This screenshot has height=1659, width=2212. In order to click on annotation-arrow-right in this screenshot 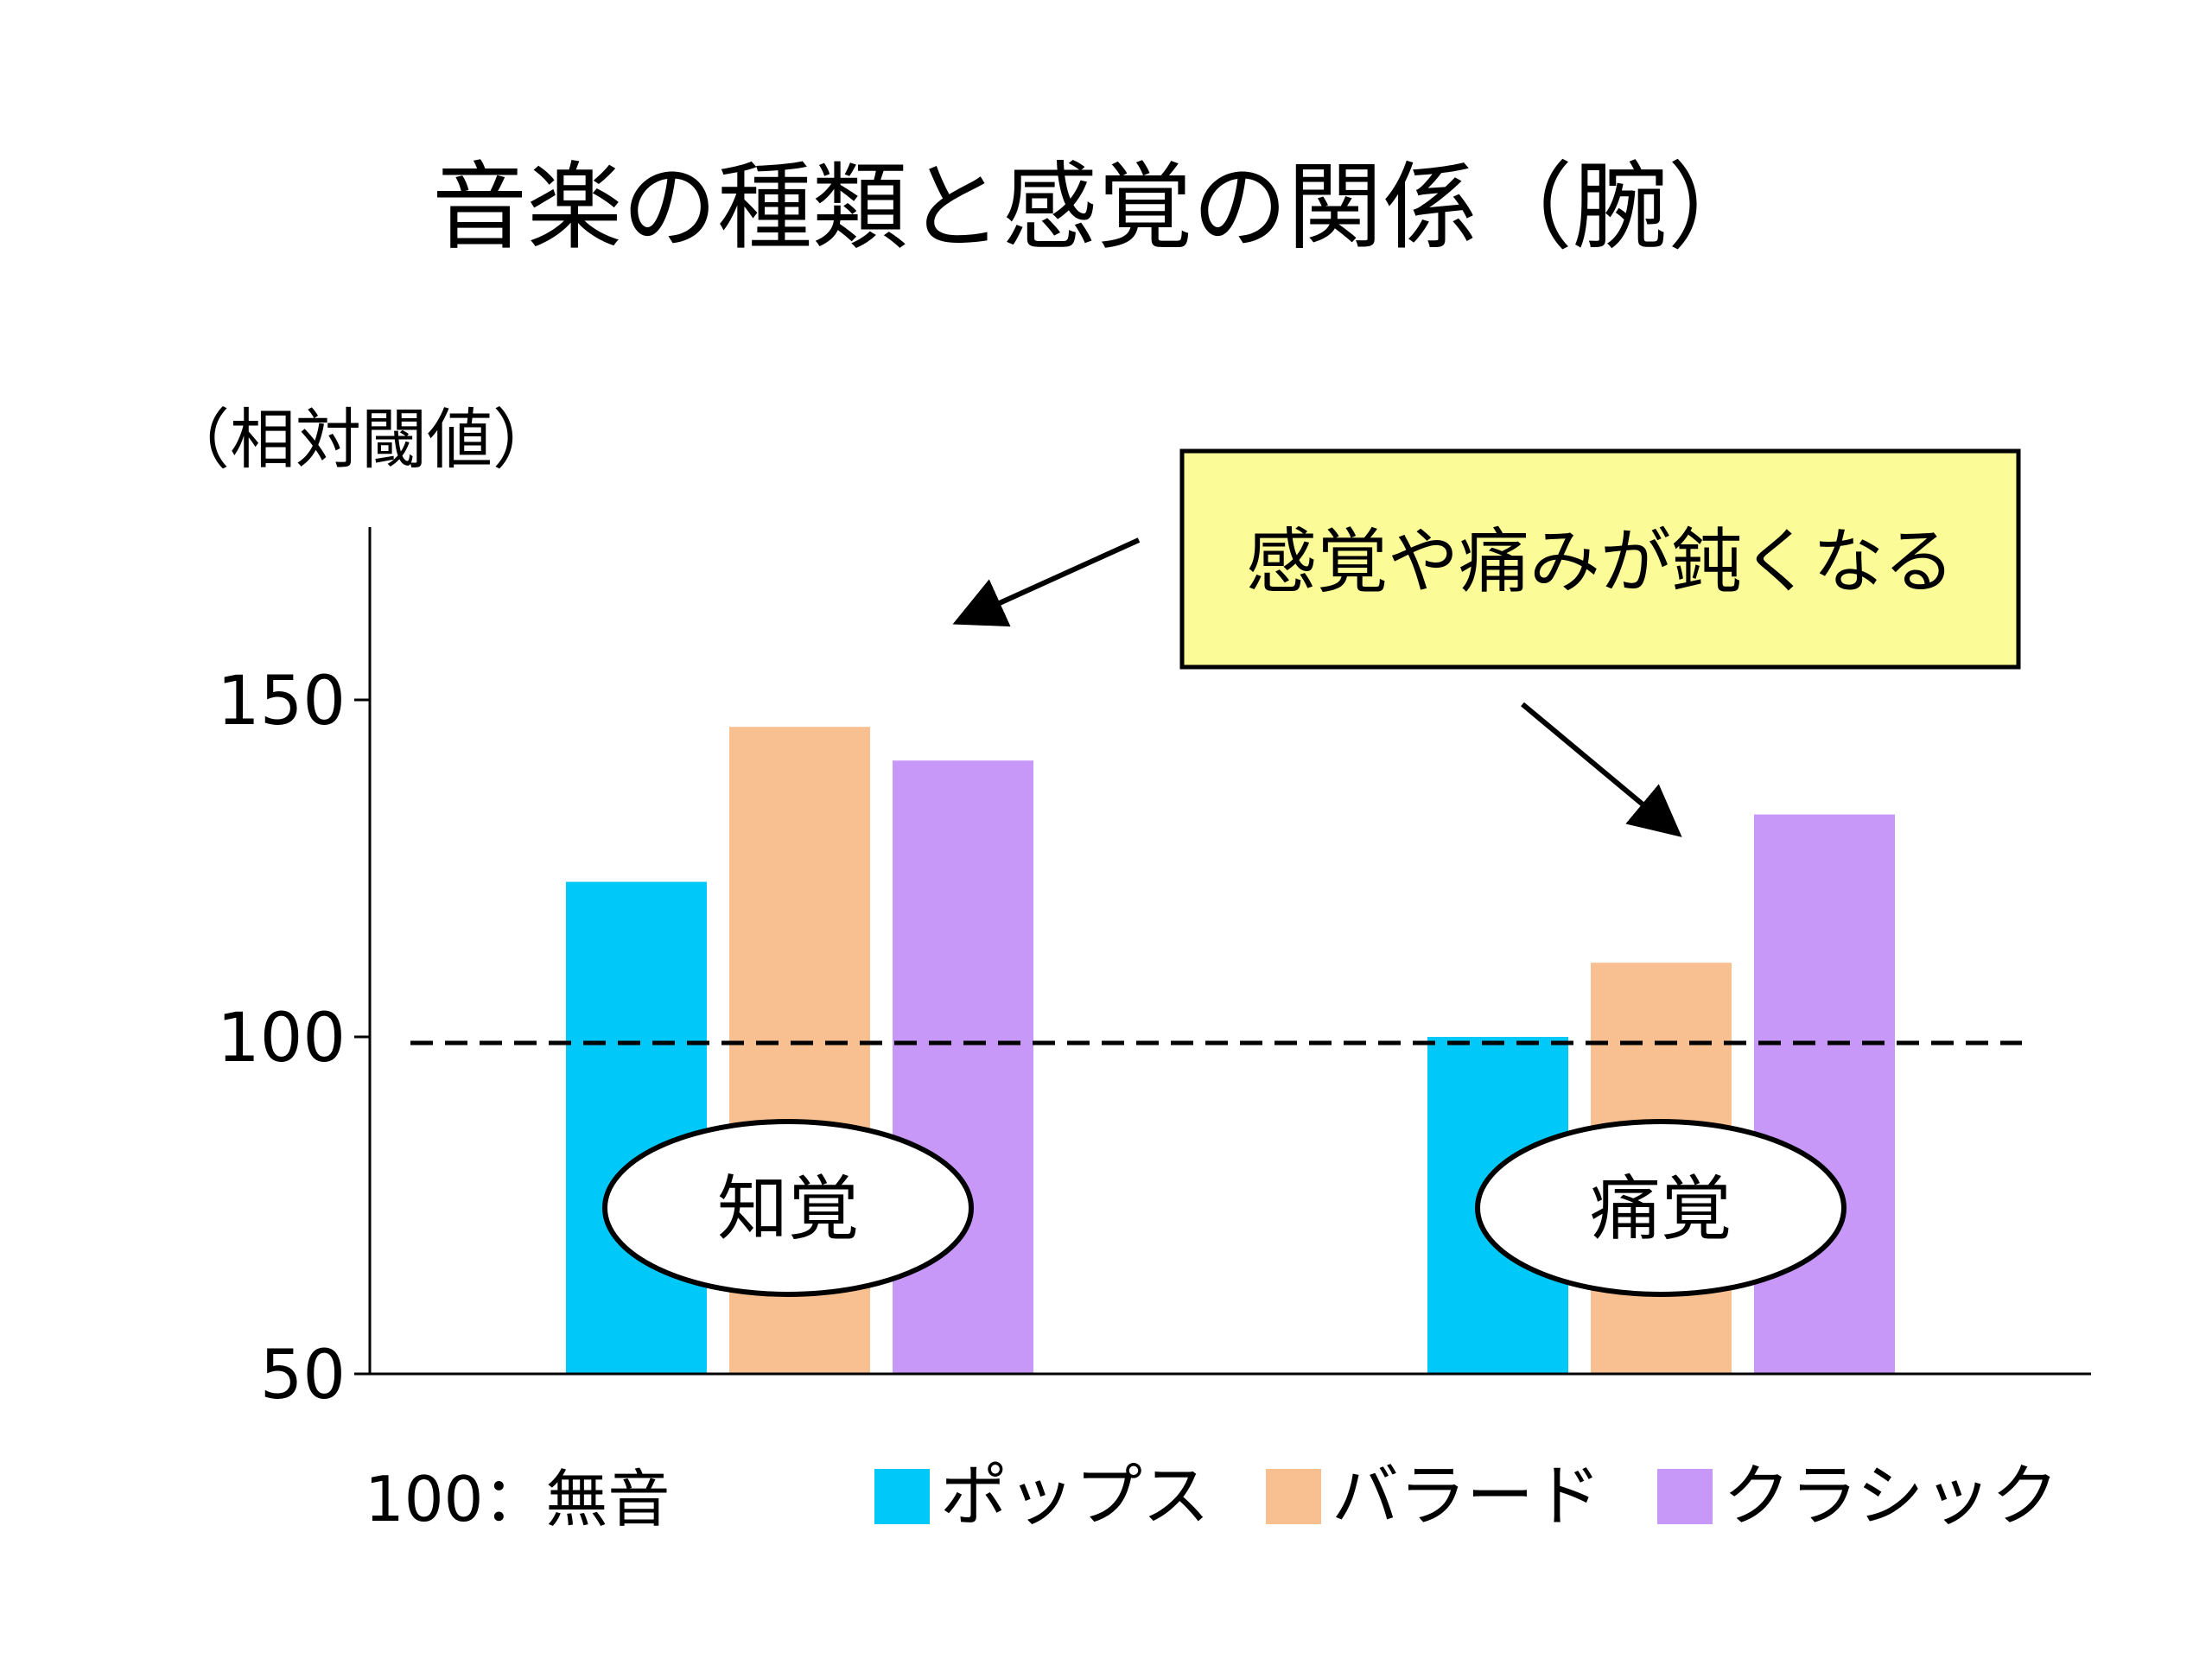, I will do `click(1601, 769)`.